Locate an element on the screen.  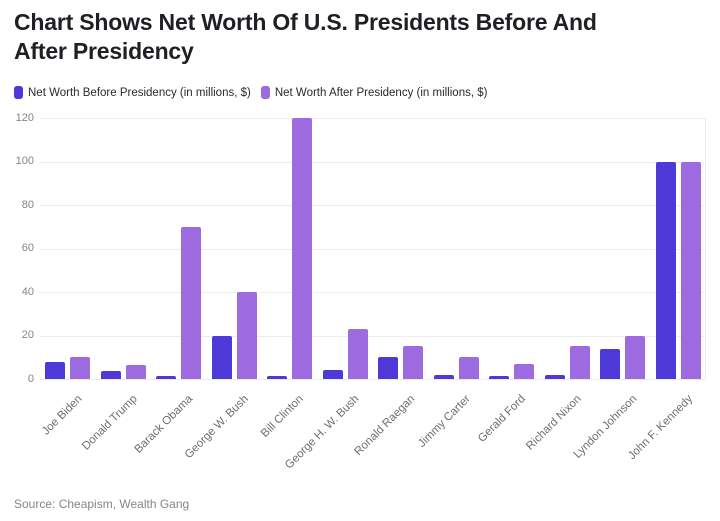
bar-before-george-h-w-bush is located at coordinates (332, 374).